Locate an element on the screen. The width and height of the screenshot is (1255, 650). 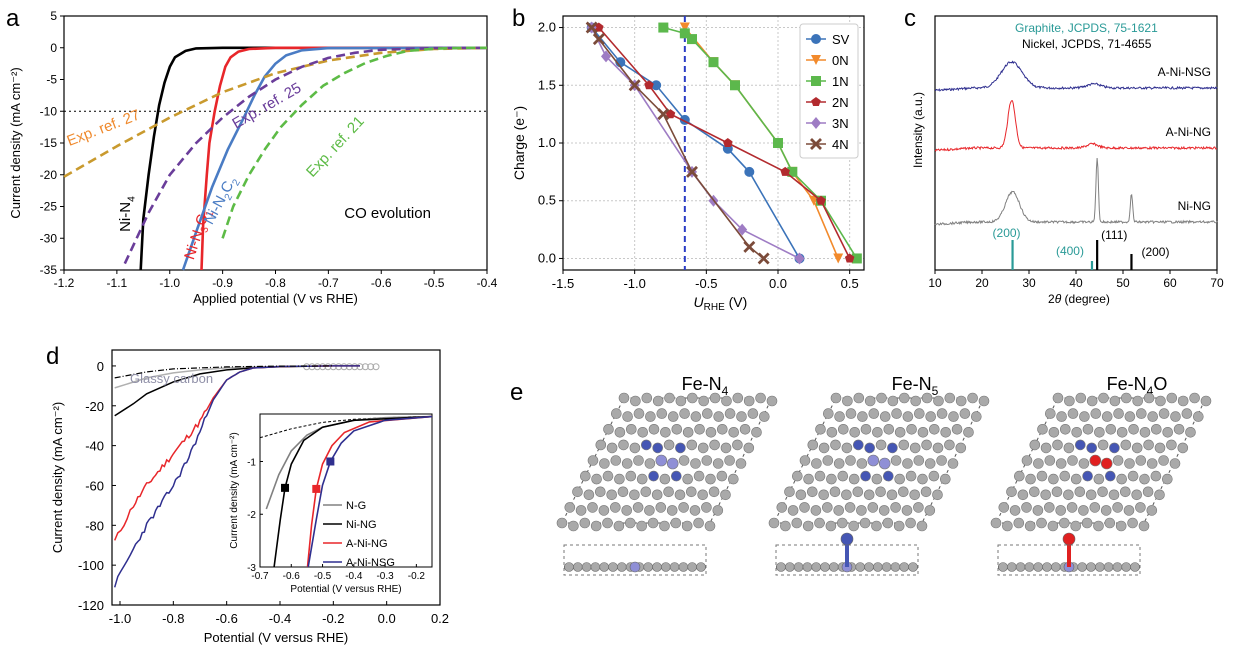
panel-d-inset-legend-label: A-Ni-NG is located at coordinates (367, 544).